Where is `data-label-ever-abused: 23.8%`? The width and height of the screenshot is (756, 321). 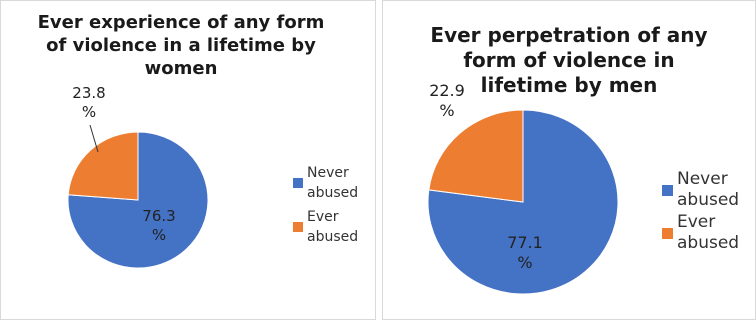 data-label-ever-abused: 23.8% is located at coordinates (88, 102).